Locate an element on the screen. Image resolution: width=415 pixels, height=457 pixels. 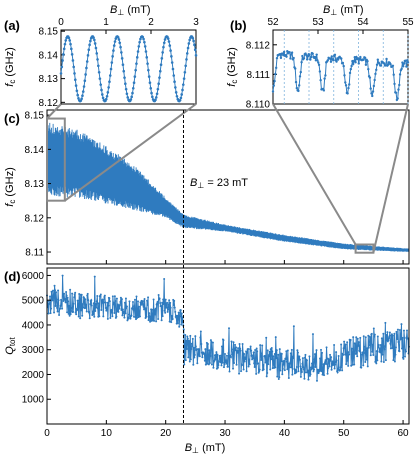
x-tick-label: 1 is located at coordinates (106, 22).